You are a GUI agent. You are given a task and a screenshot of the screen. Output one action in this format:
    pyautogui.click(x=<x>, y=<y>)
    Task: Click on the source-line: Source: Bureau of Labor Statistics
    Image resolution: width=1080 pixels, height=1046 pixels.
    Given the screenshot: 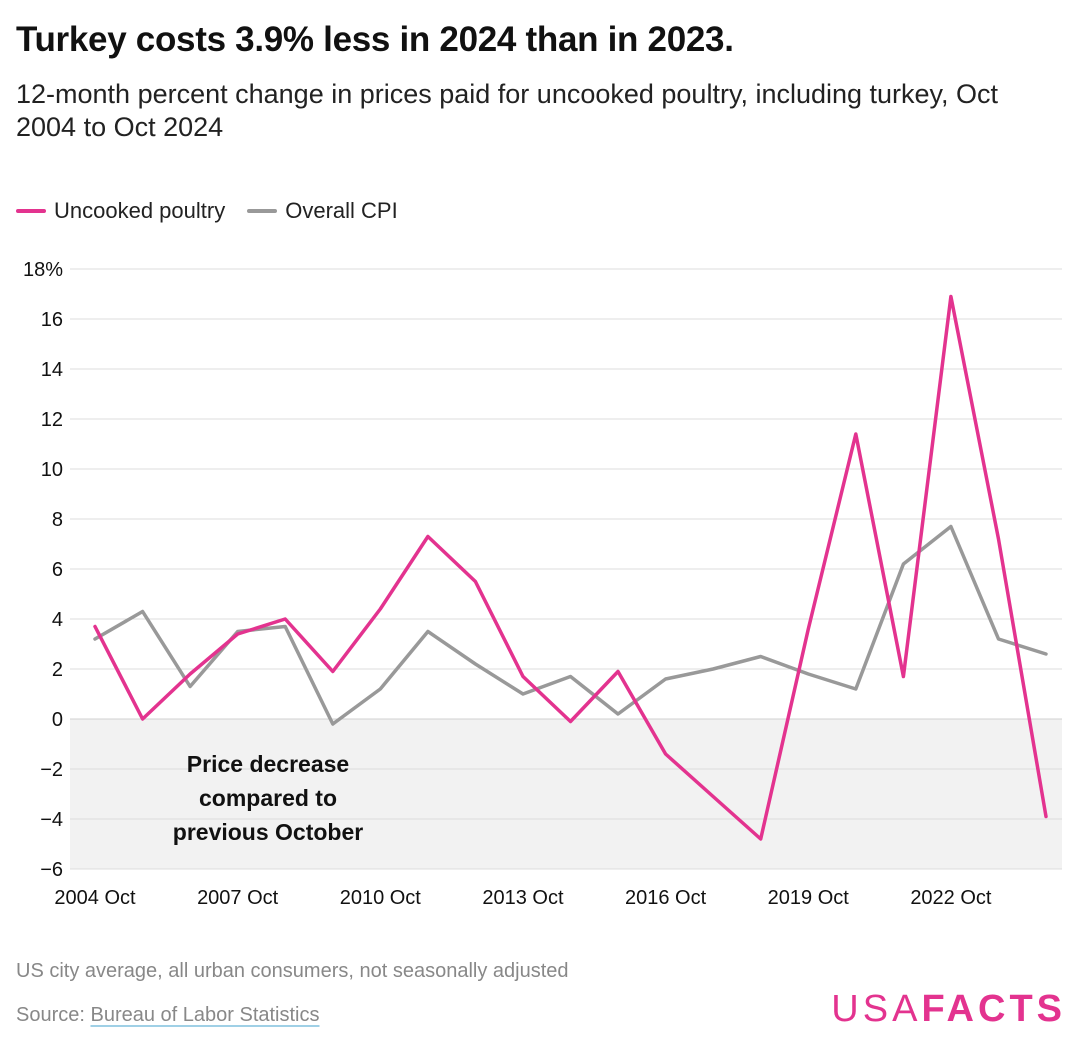 What is the action you would take?
    pyautogui.click(x=168, y=1015)
    